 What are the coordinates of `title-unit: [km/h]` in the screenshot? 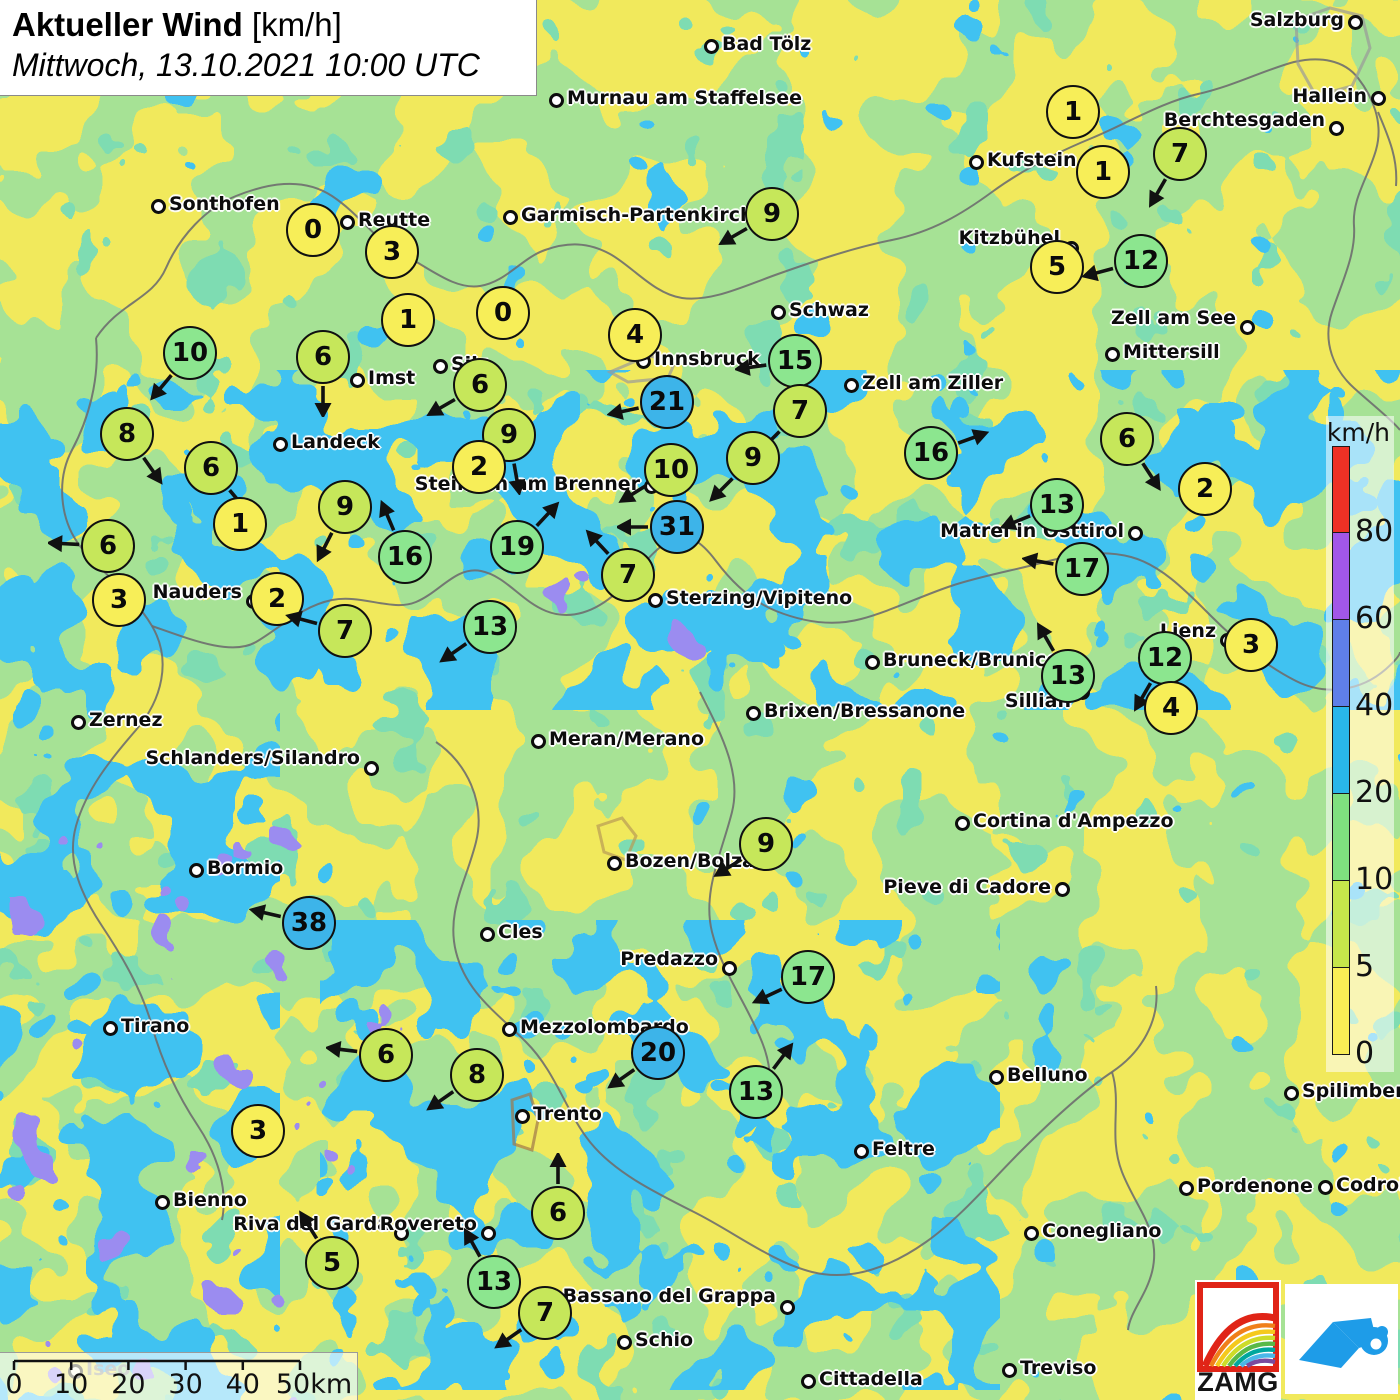 It's located at (292, 24).